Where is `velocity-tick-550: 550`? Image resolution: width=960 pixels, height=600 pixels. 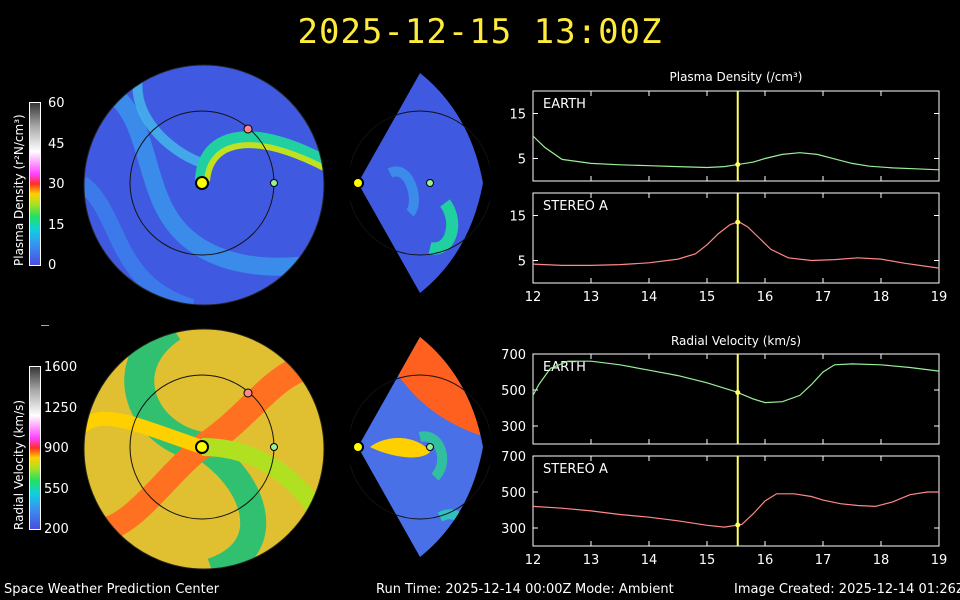
velocity-tick-550: 550 is located at coordinates (56, 489).